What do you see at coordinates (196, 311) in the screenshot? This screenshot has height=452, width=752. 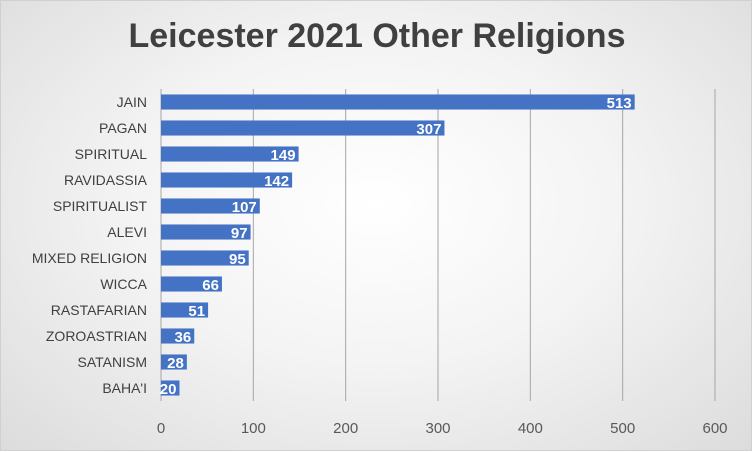 I see `data-label: 51` at bounding box center [196, 311].